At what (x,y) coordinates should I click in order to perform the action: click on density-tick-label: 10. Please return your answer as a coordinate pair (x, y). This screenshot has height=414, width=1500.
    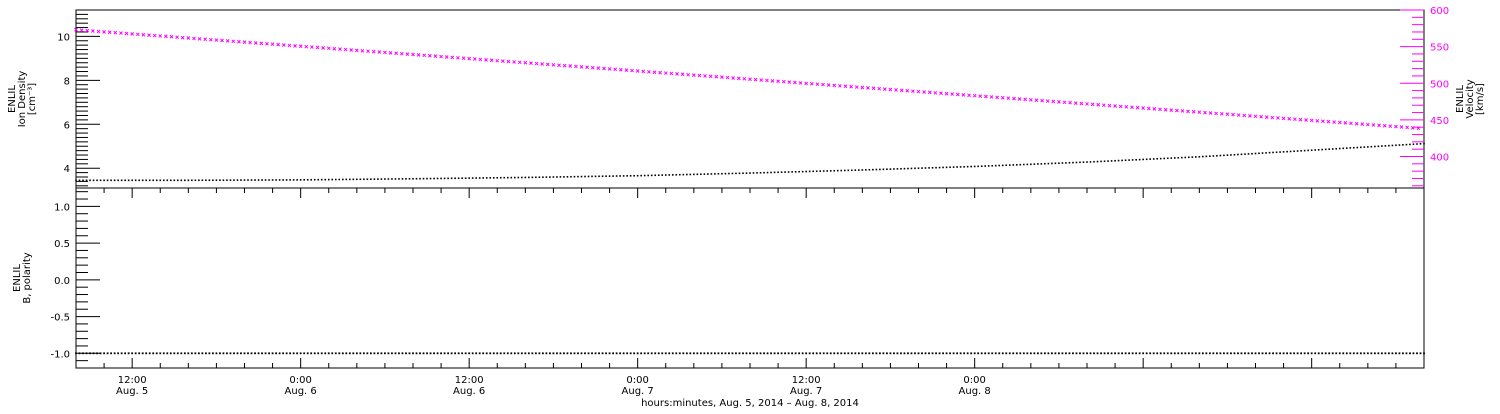
    Looking at the image, I should click on (63, 37).